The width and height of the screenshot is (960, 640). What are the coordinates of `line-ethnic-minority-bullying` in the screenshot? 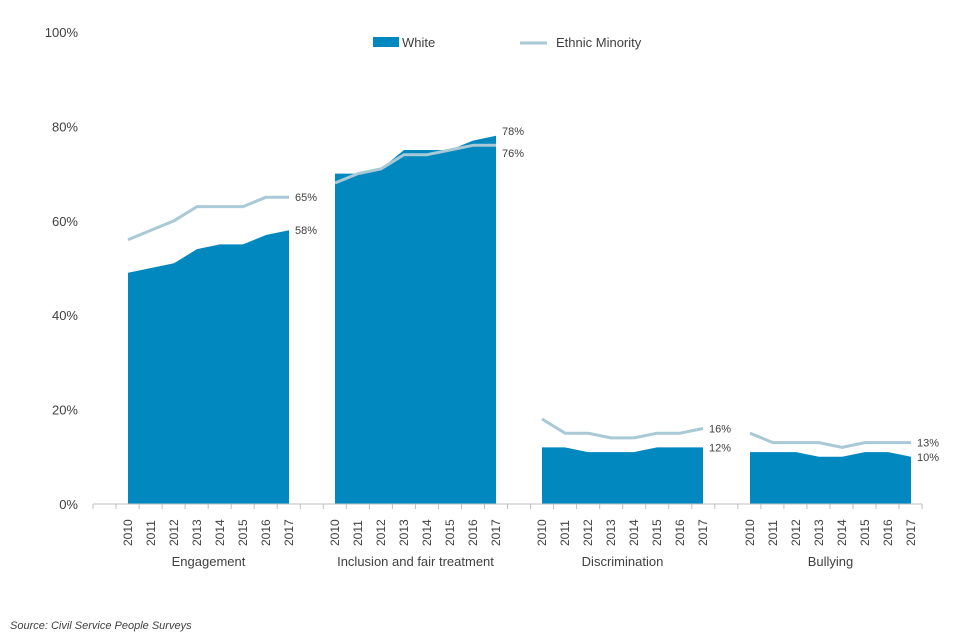 It's located at (830, 440).